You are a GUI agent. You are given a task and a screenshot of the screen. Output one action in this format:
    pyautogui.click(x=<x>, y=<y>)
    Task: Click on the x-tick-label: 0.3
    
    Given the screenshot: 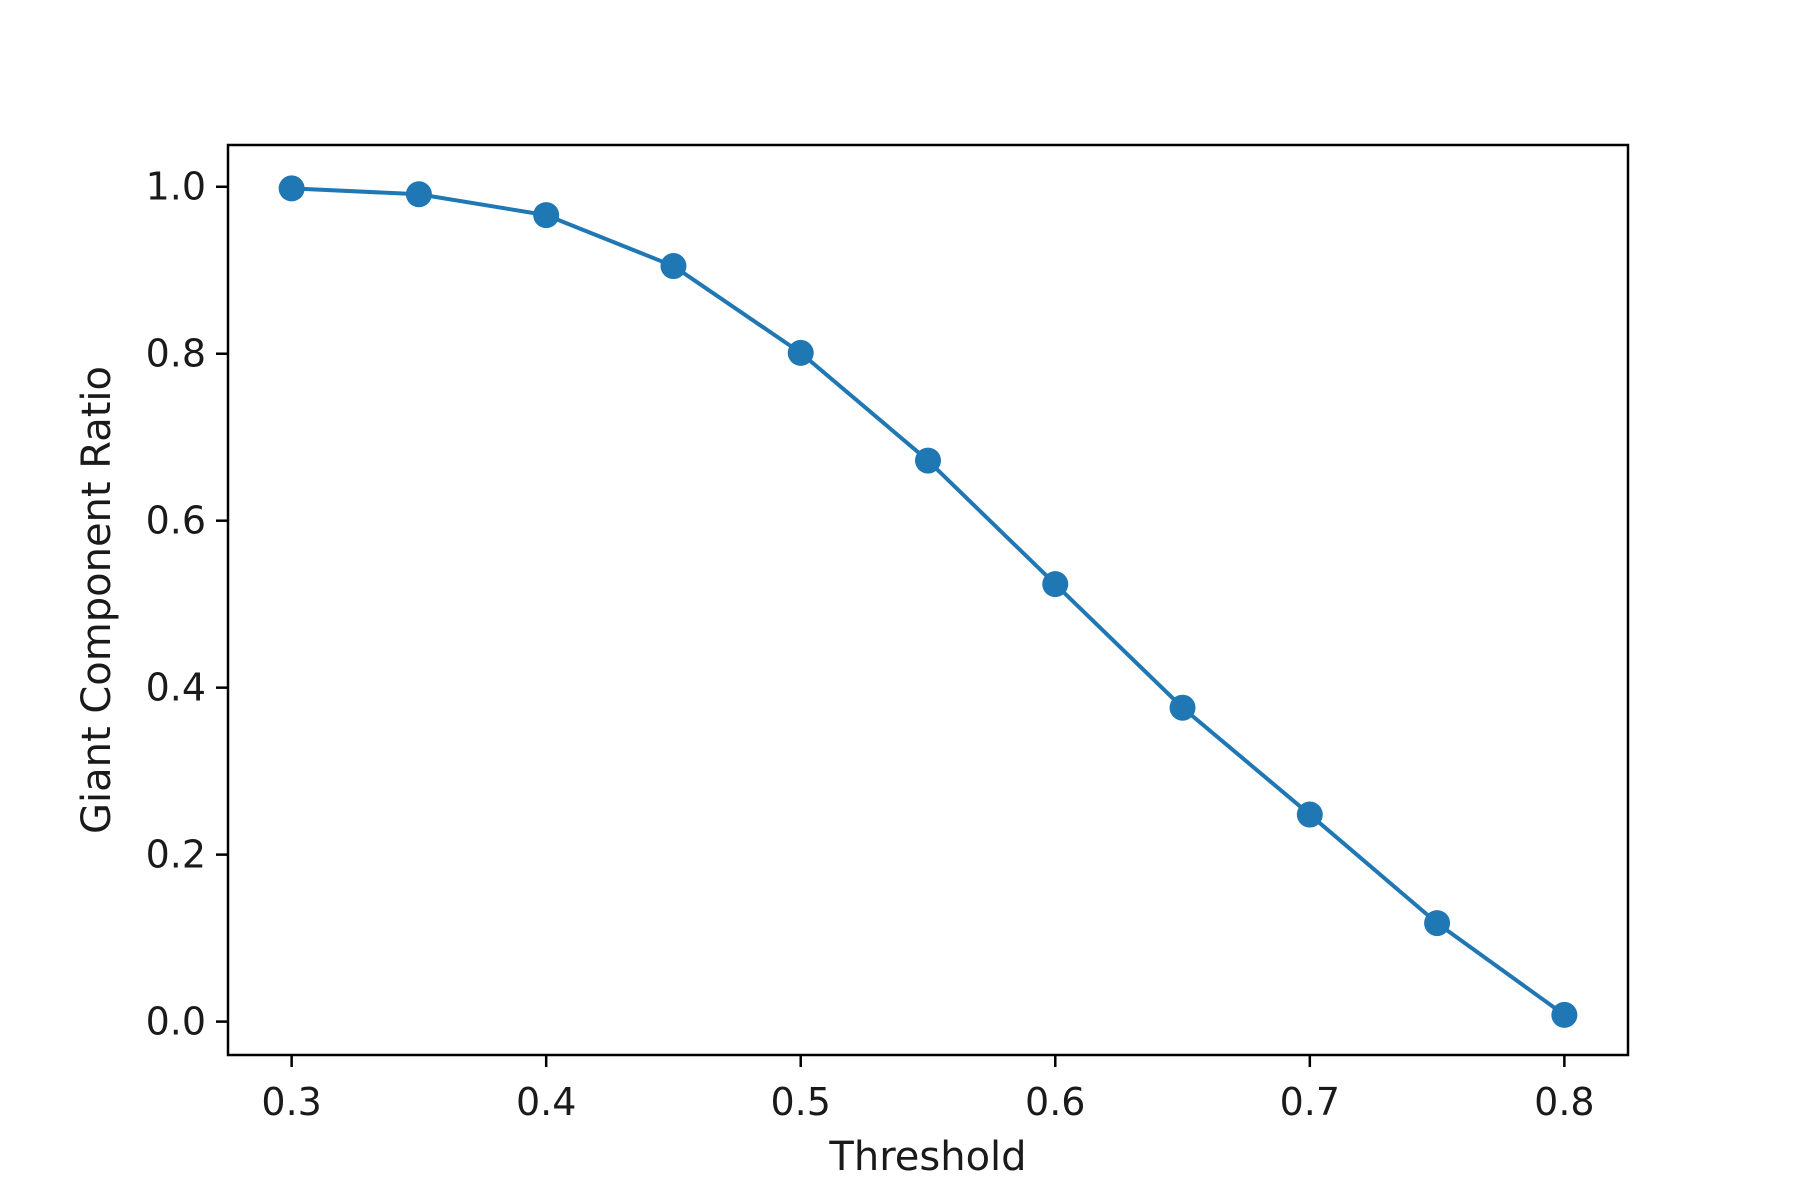 What is the action you would take?
    pyautogui.click(x=291, y=1102)
    